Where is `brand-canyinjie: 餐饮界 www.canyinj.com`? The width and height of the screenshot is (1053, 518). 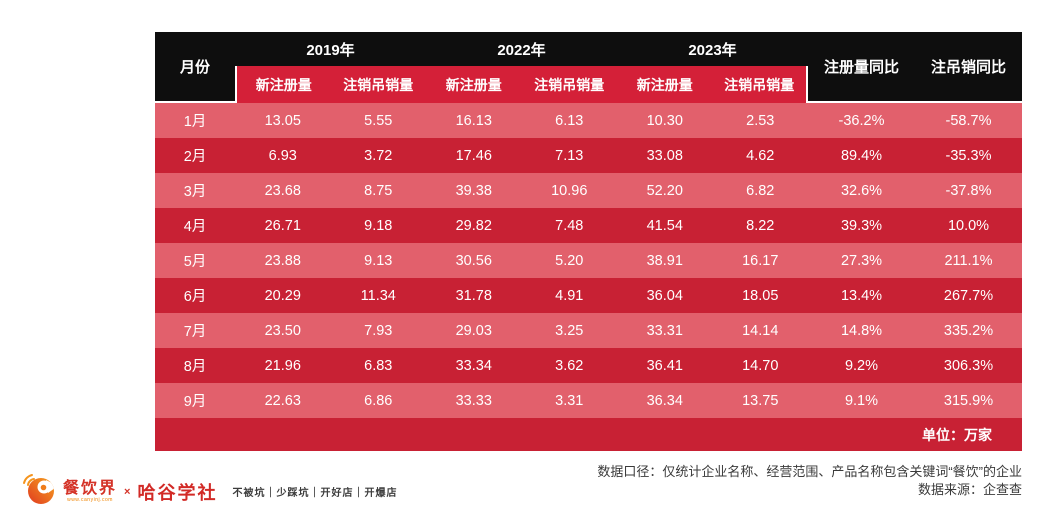
brand-canyinjie: 餐饮界 www.canyinj.com is located at coordinates (90, 491).